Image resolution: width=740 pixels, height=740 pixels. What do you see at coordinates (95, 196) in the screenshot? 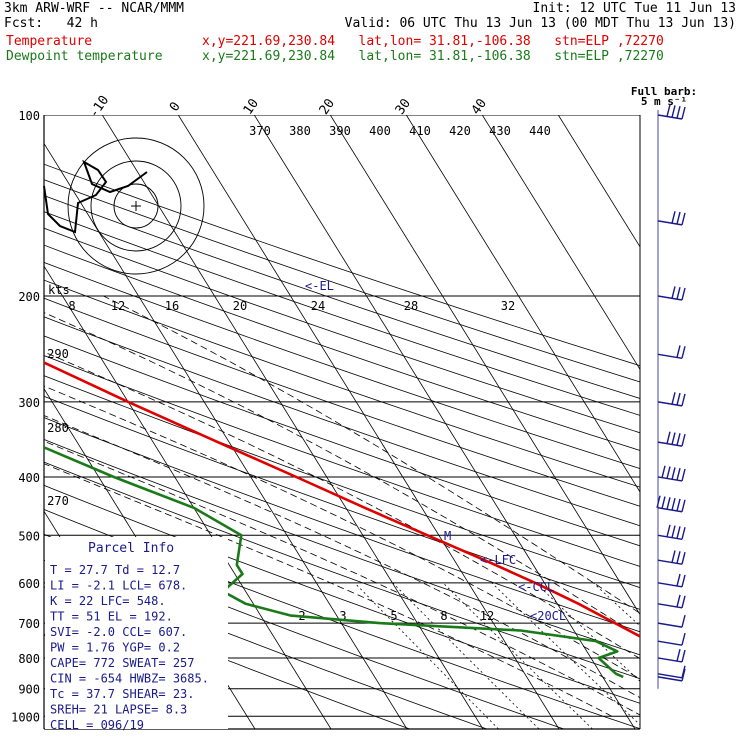
I see `hodograph-trace` at bounding box center [95, 196].